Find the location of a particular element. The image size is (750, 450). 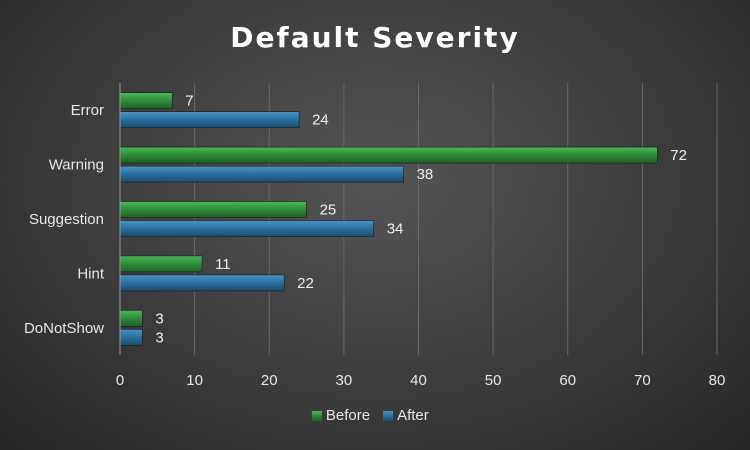

bar-warning-after is located at coordinates (261, 174).